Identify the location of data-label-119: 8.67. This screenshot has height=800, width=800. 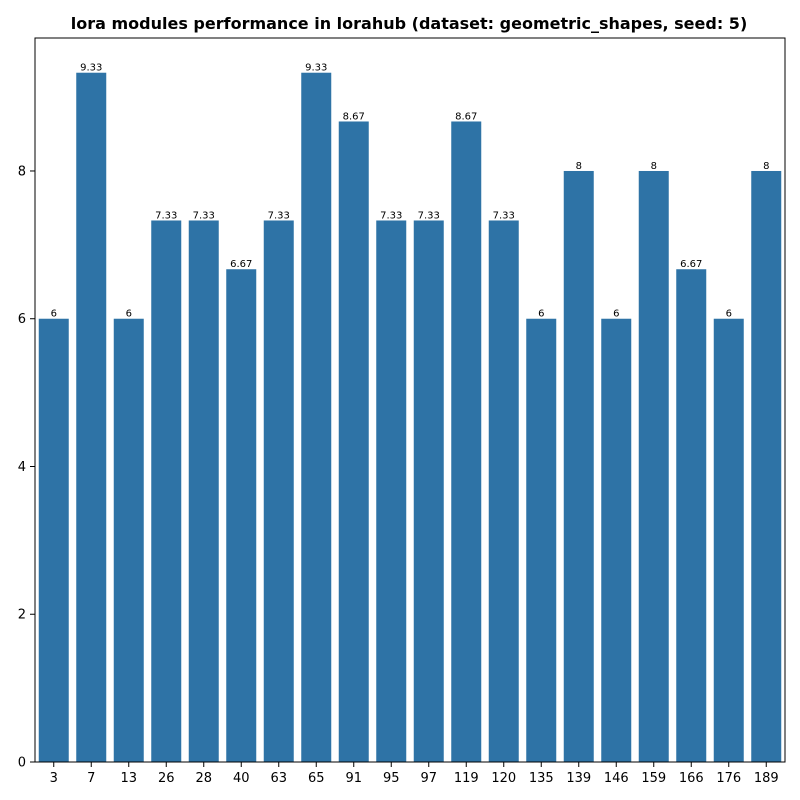
(466, 116).